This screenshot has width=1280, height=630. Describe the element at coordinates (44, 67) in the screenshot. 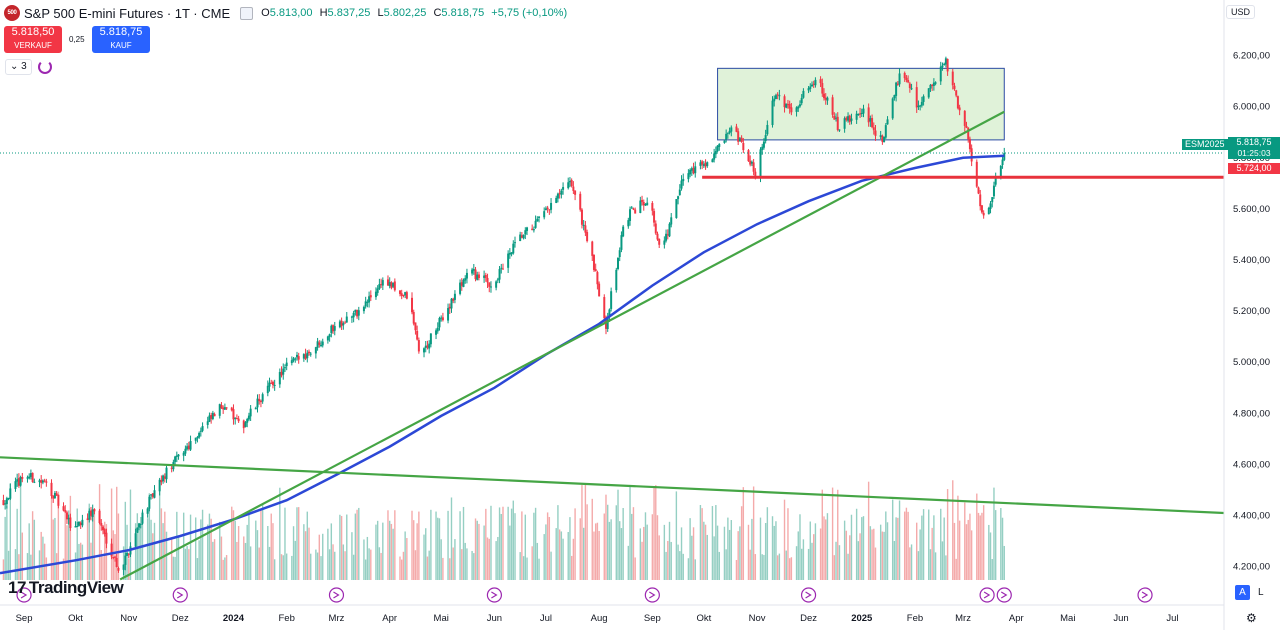

I see `refresh-icon` at that location.